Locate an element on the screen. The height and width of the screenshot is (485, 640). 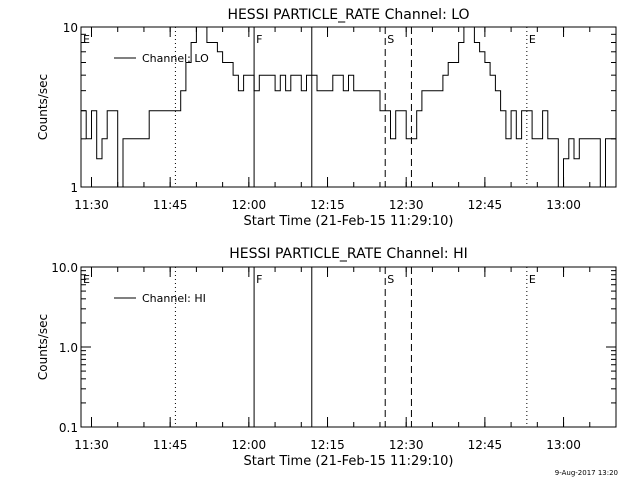
y-tick-label: 1 is located at coordinates (74, 188).